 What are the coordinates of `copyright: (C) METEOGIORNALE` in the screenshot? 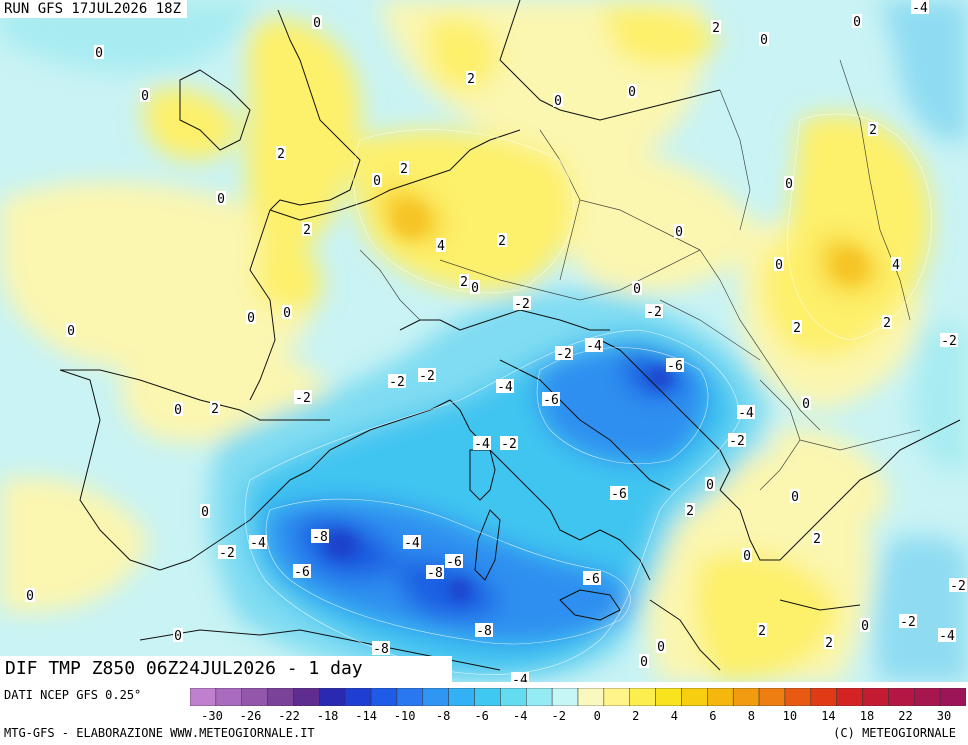 It's located at (894, 733).